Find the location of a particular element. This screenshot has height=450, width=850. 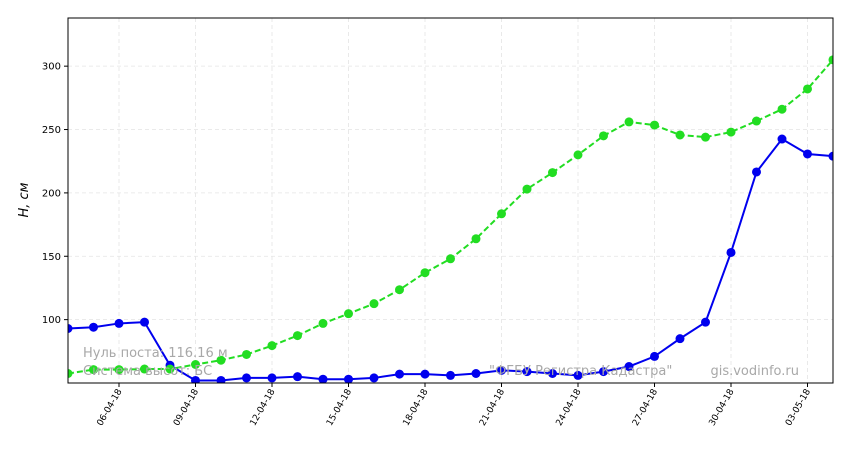

watermark: Система высот: БС is located at coordinates (147, 371).